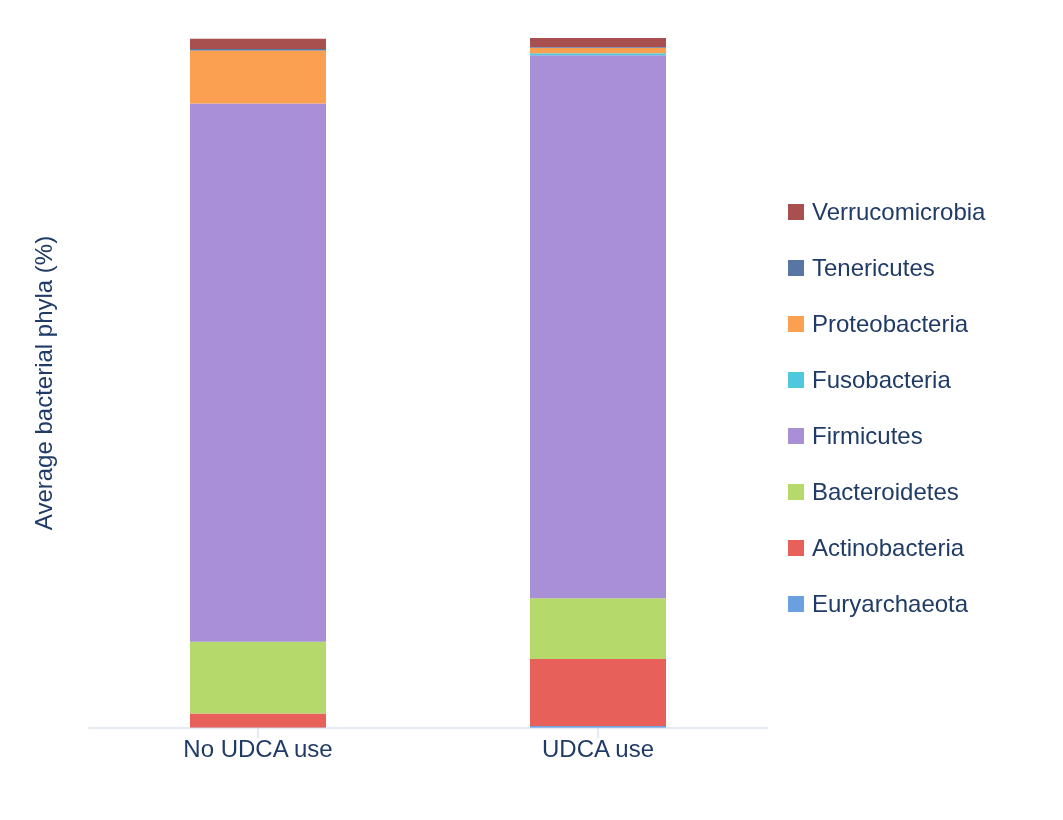  I want to click on legend-label: Euryarchaeota, so click(890, 604).